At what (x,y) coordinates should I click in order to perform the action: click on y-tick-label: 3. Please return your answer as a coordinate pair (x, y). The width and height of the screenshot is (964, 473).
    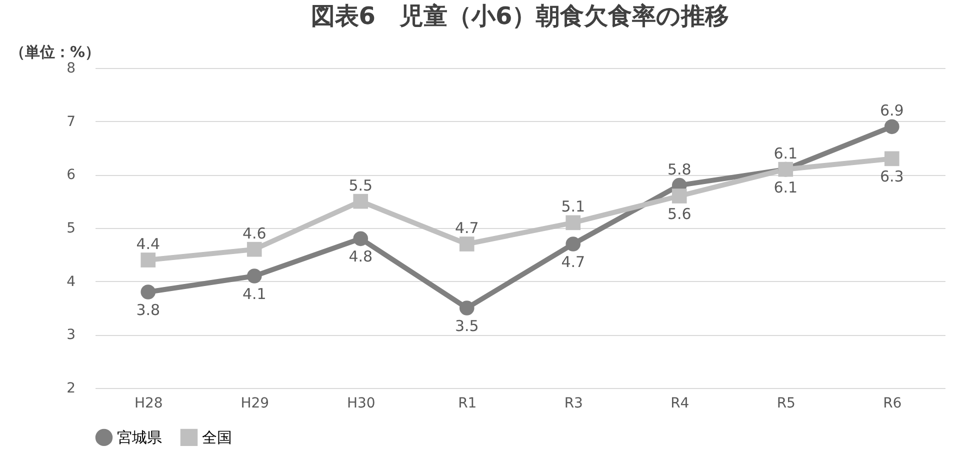
    Looking at the image, I should click on (71, 335).